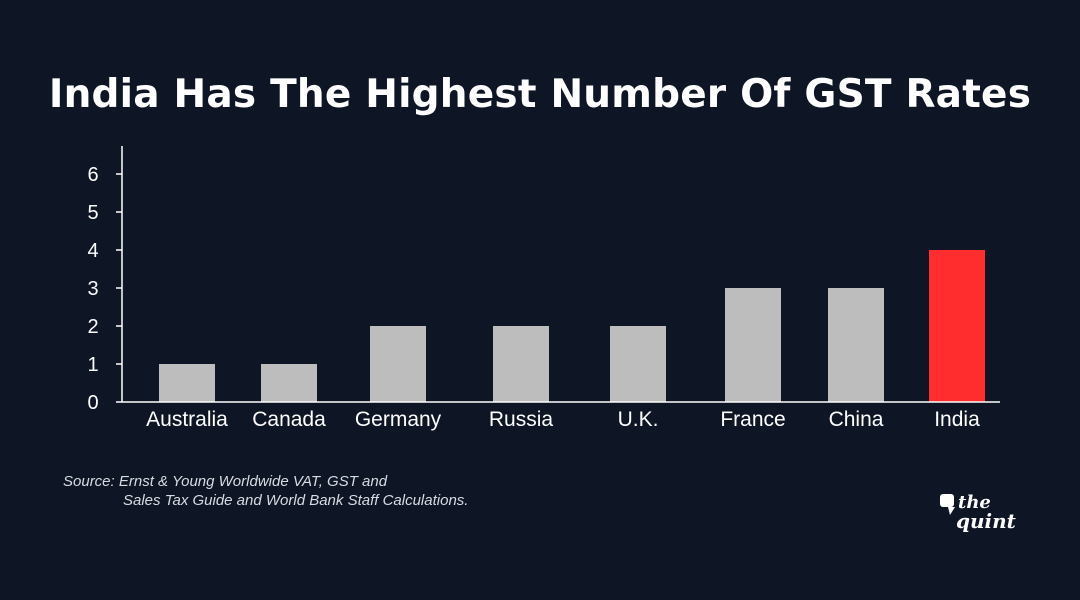 The height and width of the screenshot is (600, 1080). What do you see at coordinates (289, 383) in the screenshot?
I see `bar-canada` at bounding box center [289, 383].